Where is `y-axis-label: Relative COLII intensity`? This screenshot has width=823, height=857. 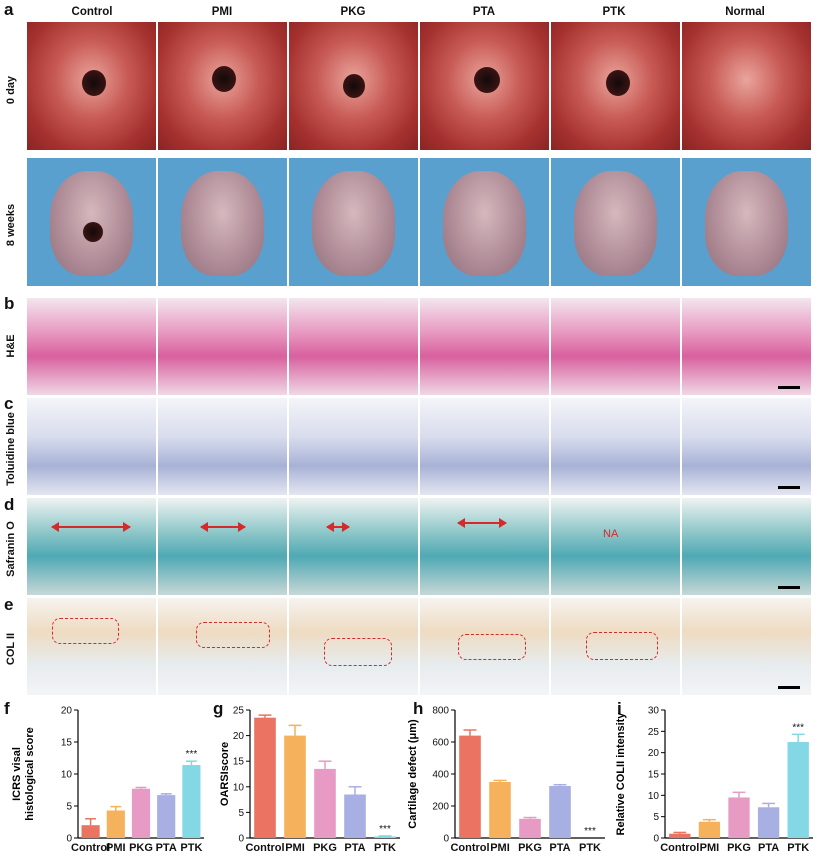 y-axis-label: Relative COLII intensity is located at coordinates (621, 774).